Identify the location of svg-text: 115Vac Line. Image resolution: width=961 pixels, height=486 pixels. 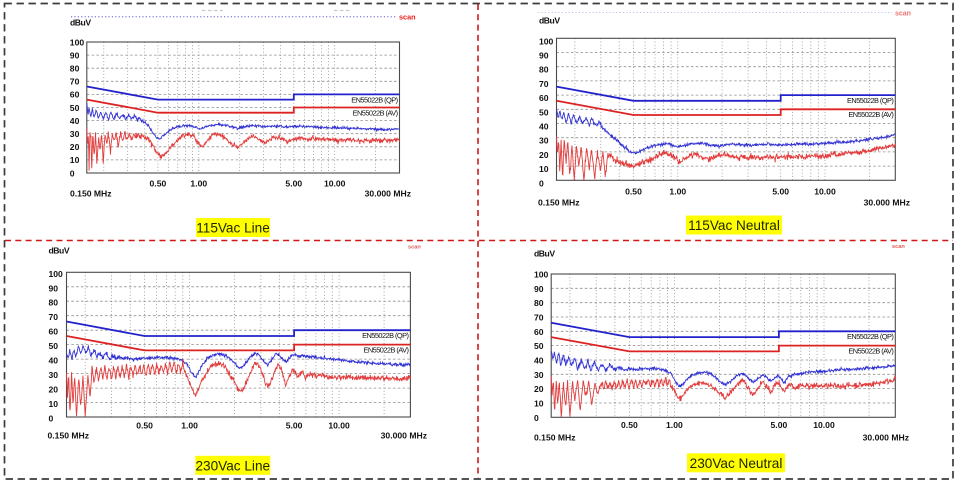
(233, 228).